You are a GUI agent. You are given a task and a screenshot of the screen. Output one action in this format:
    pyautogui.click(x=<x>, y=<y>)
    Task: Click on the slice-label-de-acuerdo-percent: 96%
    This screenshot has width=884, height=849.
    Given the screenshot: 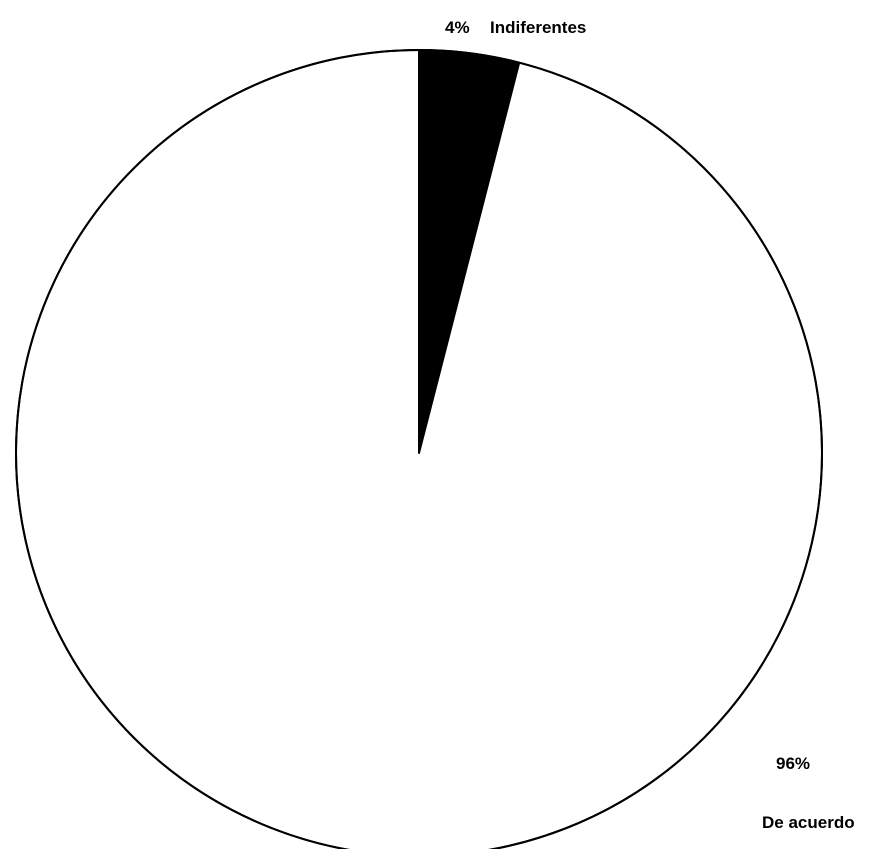 What is the action you would take?
    pyautogui.click(x=793, y=763)
    